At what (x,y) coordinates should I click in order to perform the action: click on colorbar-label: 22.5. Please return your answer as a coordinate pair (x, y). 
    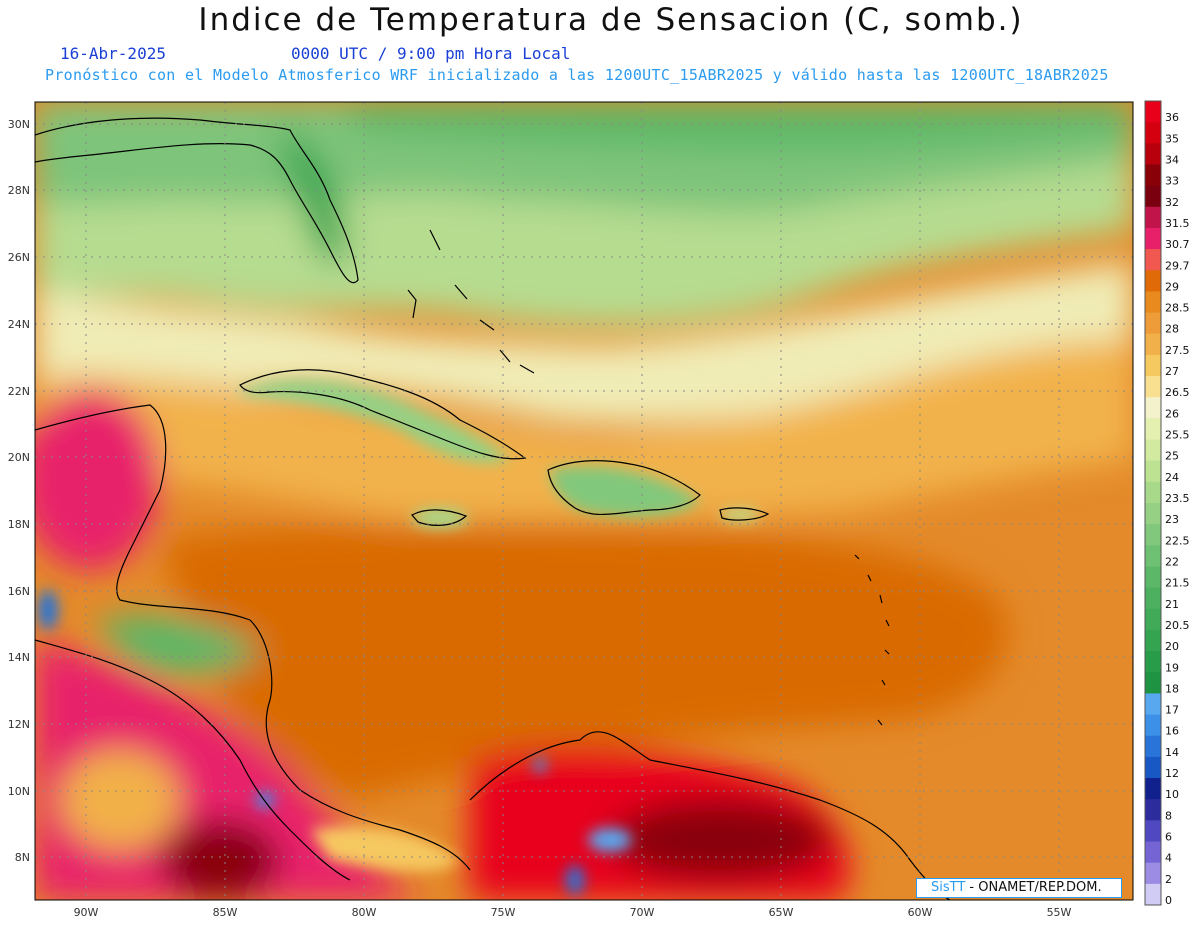
    Looking at the image, I should click on (1177, 540).